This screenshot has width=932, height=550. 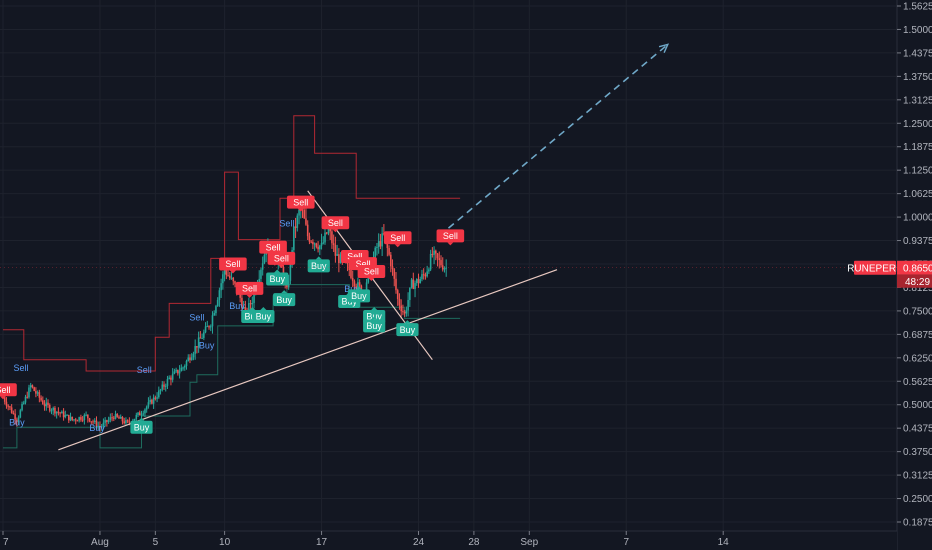 What do you see at coordinates (917, 311) in the screenshot?
I see `price-tick-label: 0.7500` at bounding box center [917, 311].